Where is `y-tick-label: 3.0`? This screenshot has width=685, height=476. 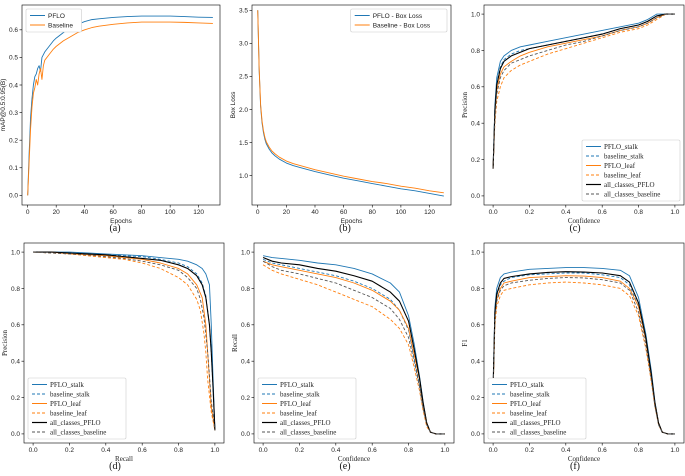 y-tick-label: 3.0 is located at coordinates (243, 44).